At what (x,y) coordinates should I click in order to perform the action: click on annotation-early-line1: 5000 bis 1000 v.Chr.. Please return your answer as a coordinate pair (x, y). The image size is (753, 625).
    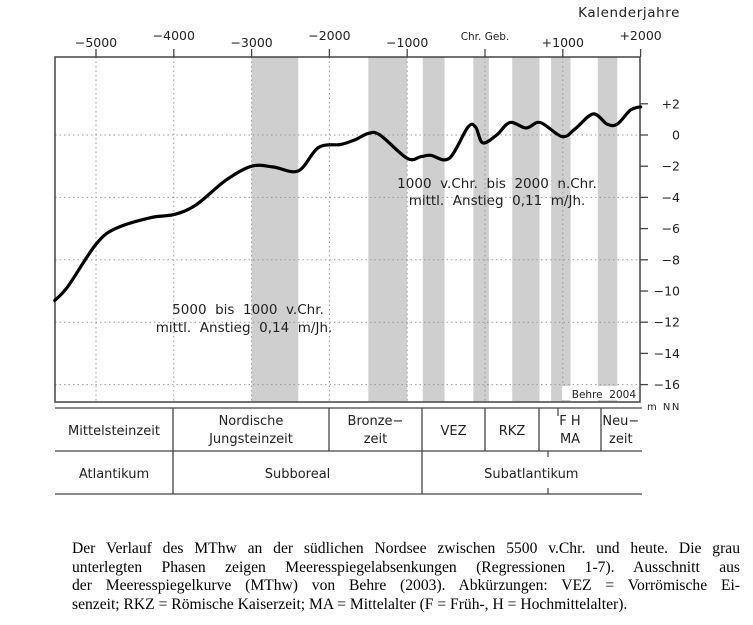
    Looking at the image, I should click on (248, 310).